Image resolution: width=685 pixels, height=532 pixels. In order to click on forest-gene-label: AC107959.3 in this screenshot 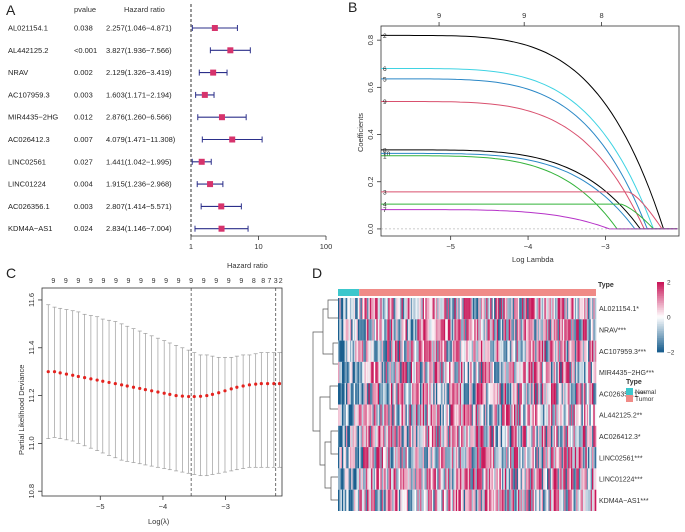, I will do `click(29, 94)`.